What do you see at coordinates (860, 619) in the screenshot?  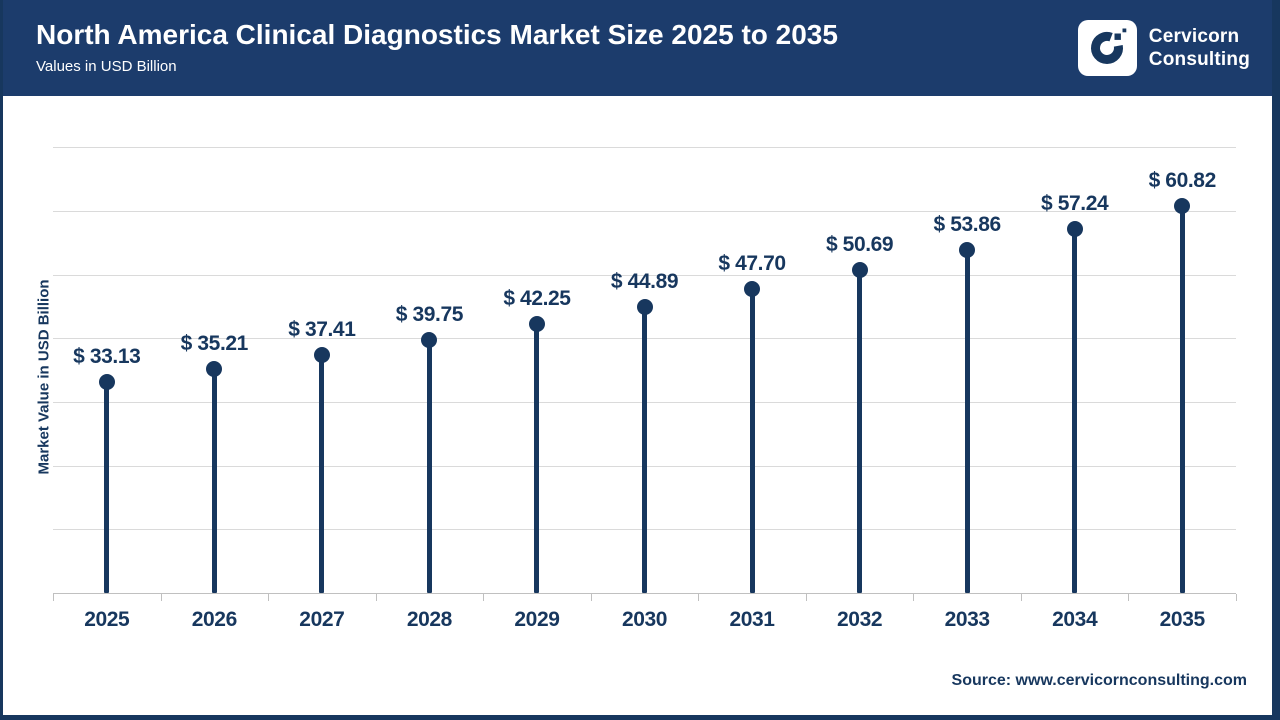 I see `x-axis-label: 2032` at bounding box center [860, 619].